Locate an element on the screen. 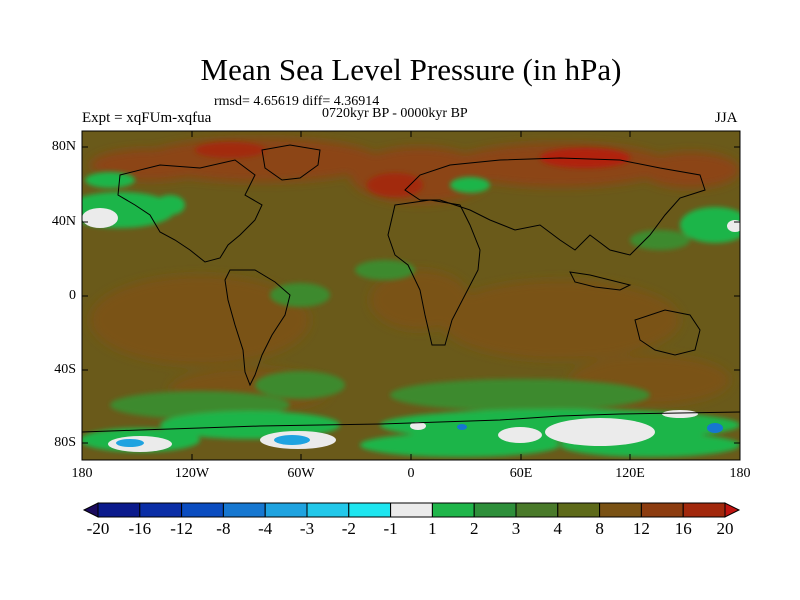 This screenshot has height=600, width=800. colorbar-label: 2 is located at coordinates (474, 528).